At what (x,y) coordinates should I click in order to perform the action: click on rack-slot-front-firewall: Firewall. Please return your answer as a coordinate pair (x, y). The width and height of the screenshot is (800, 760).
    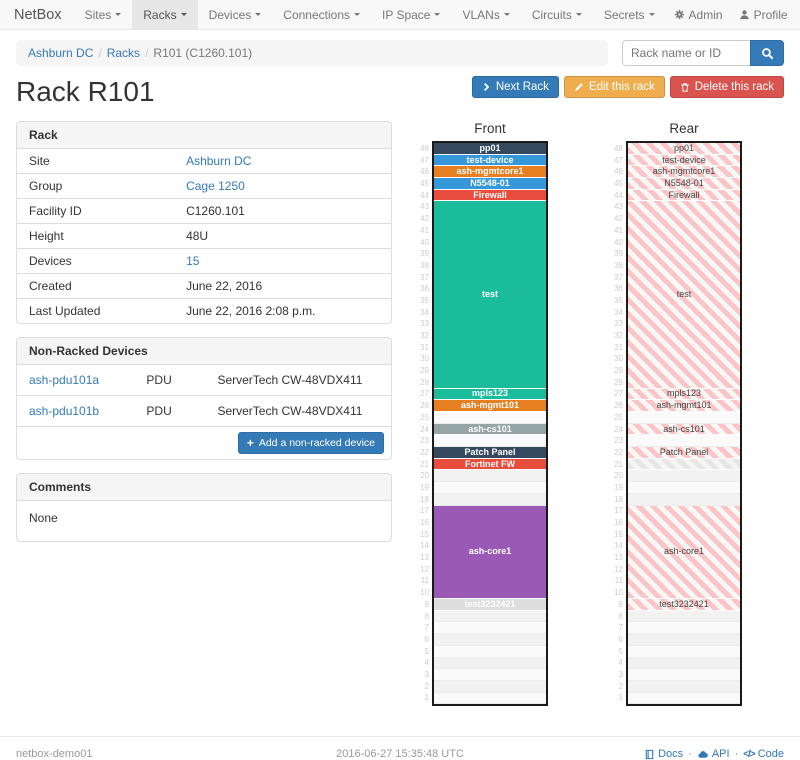
    Looking at the image, I should click on (490, 195).